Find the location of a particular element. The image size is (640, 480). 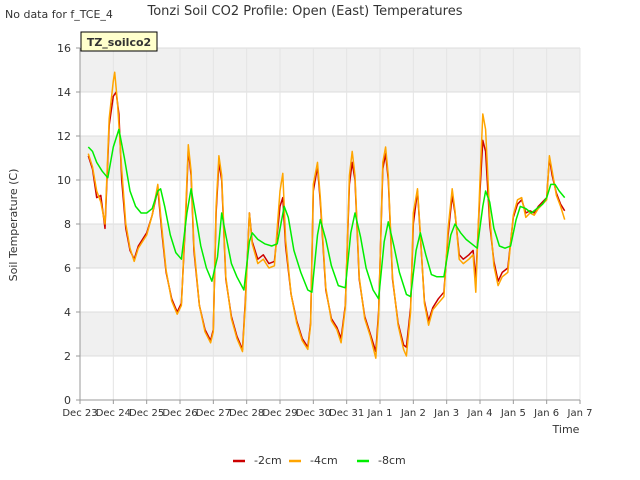

x-tick-label: Jan 6 is located at coordinates (546, 413).